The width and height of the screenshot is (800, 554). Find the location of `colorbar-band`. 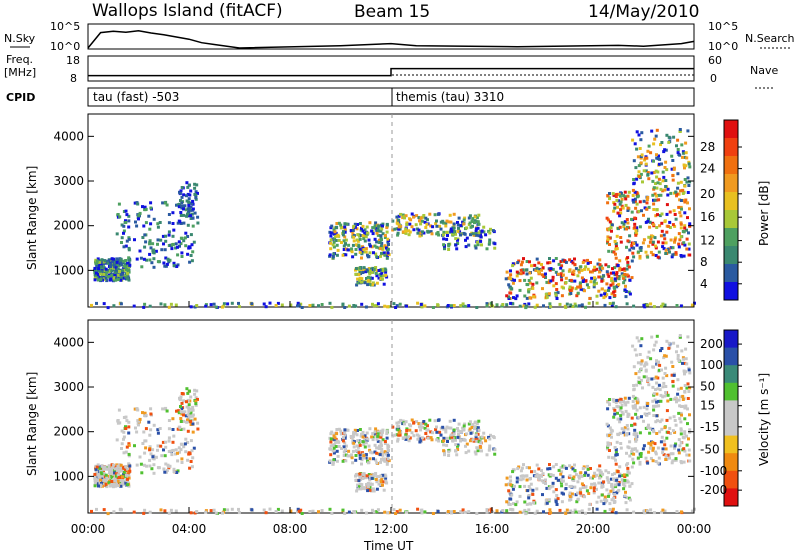

colorbar-band is located at coordinates (731, 255).